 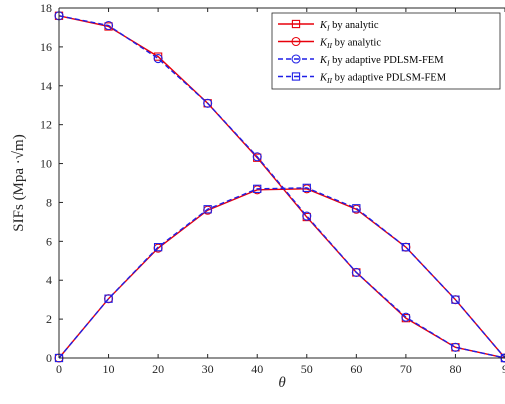 I want to click on legend-item: KI by adaptive PDLSM-FEM, so click(x=361, y=61).